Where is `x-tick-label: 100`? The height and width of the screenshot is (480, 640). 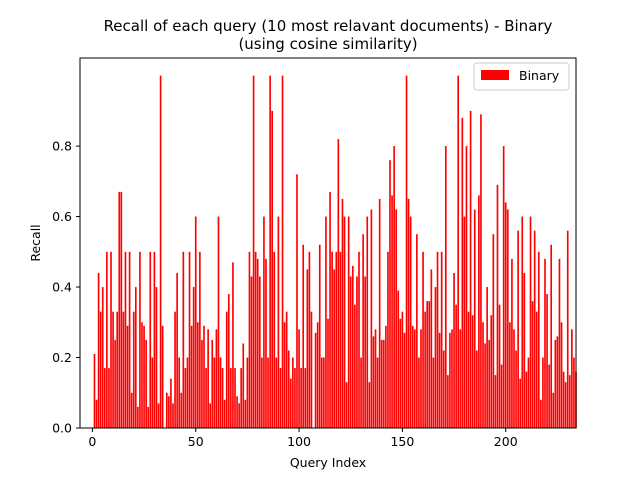
x-tick-label: 100 is located at coordinates (299, 441).